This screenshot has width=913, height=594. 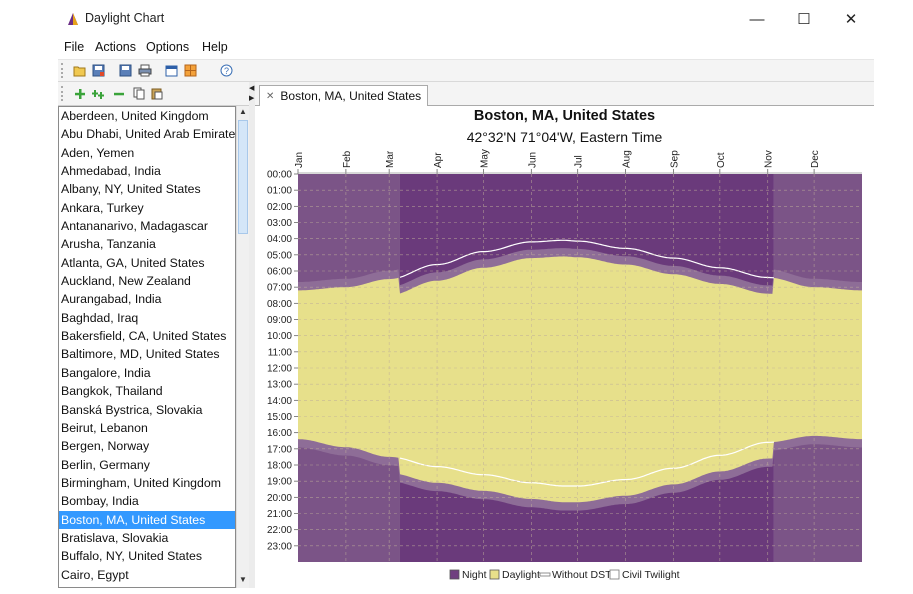 What do you see at coordinates (466, 48) in the screenshot?
I see `menu-bar: File Actions Options Help` at bounding box center [466, 48].